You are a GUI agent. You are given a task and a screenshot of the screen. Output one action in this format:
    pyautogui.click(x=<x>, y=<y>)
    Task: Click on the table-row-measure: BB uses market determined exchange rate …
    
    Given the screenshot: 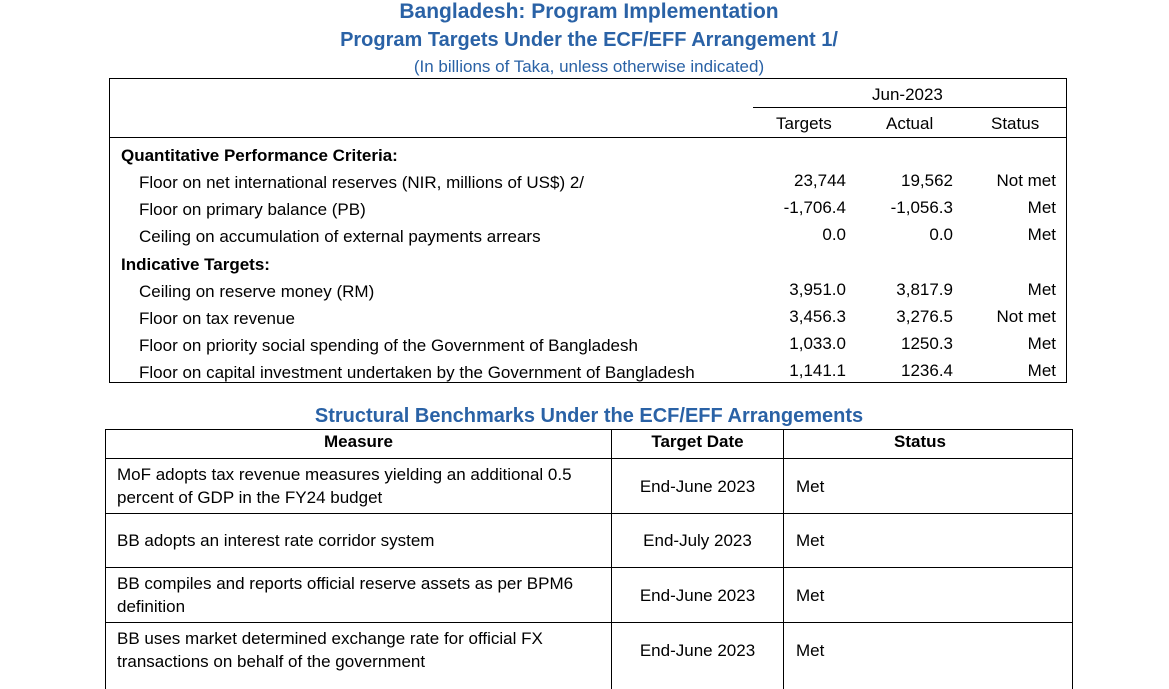 What is the action you would take?
    pyautogui.click(x=358, y=655)
    